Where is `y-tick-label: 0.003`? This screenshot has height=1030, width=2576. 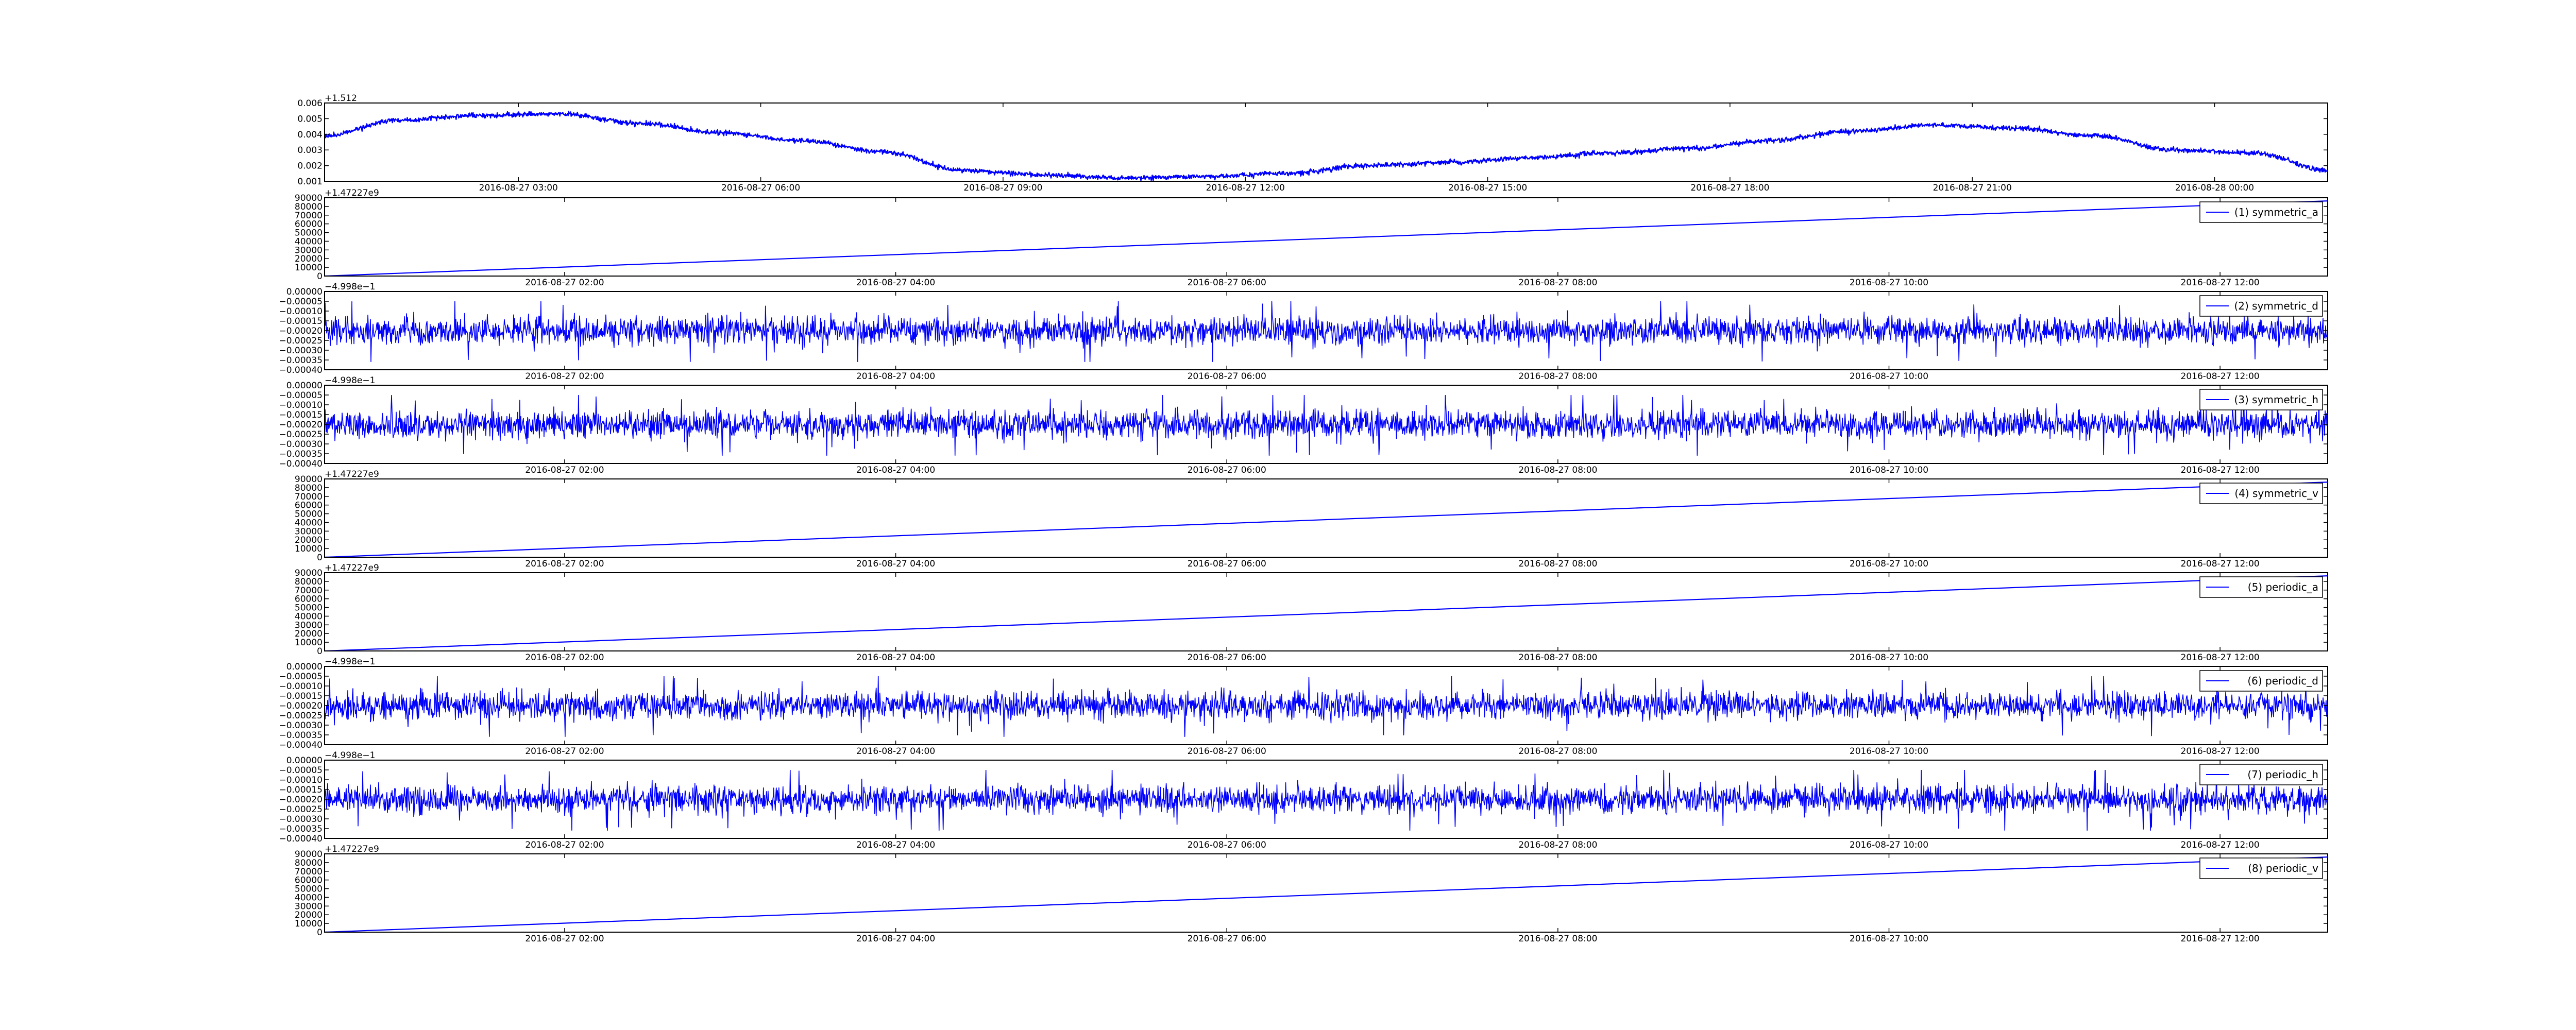 y-tick-label: 0.003 is located at coordinates (310, 150).